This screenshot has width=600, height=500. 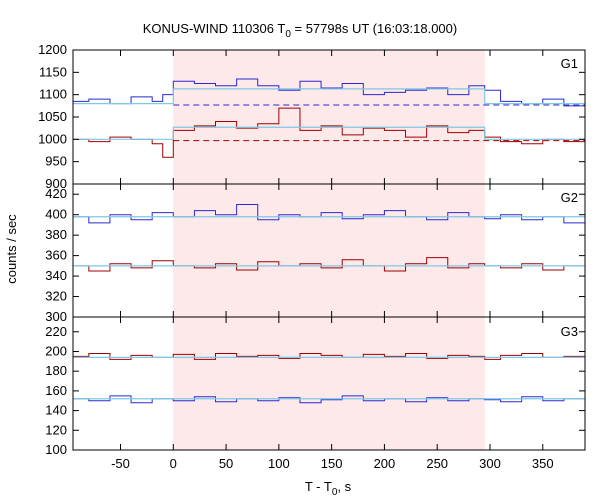 What do you see at coordinates (56, 255) in the screenshot?
I see `y-tick-label: 360` at bounding box center [56, 255].